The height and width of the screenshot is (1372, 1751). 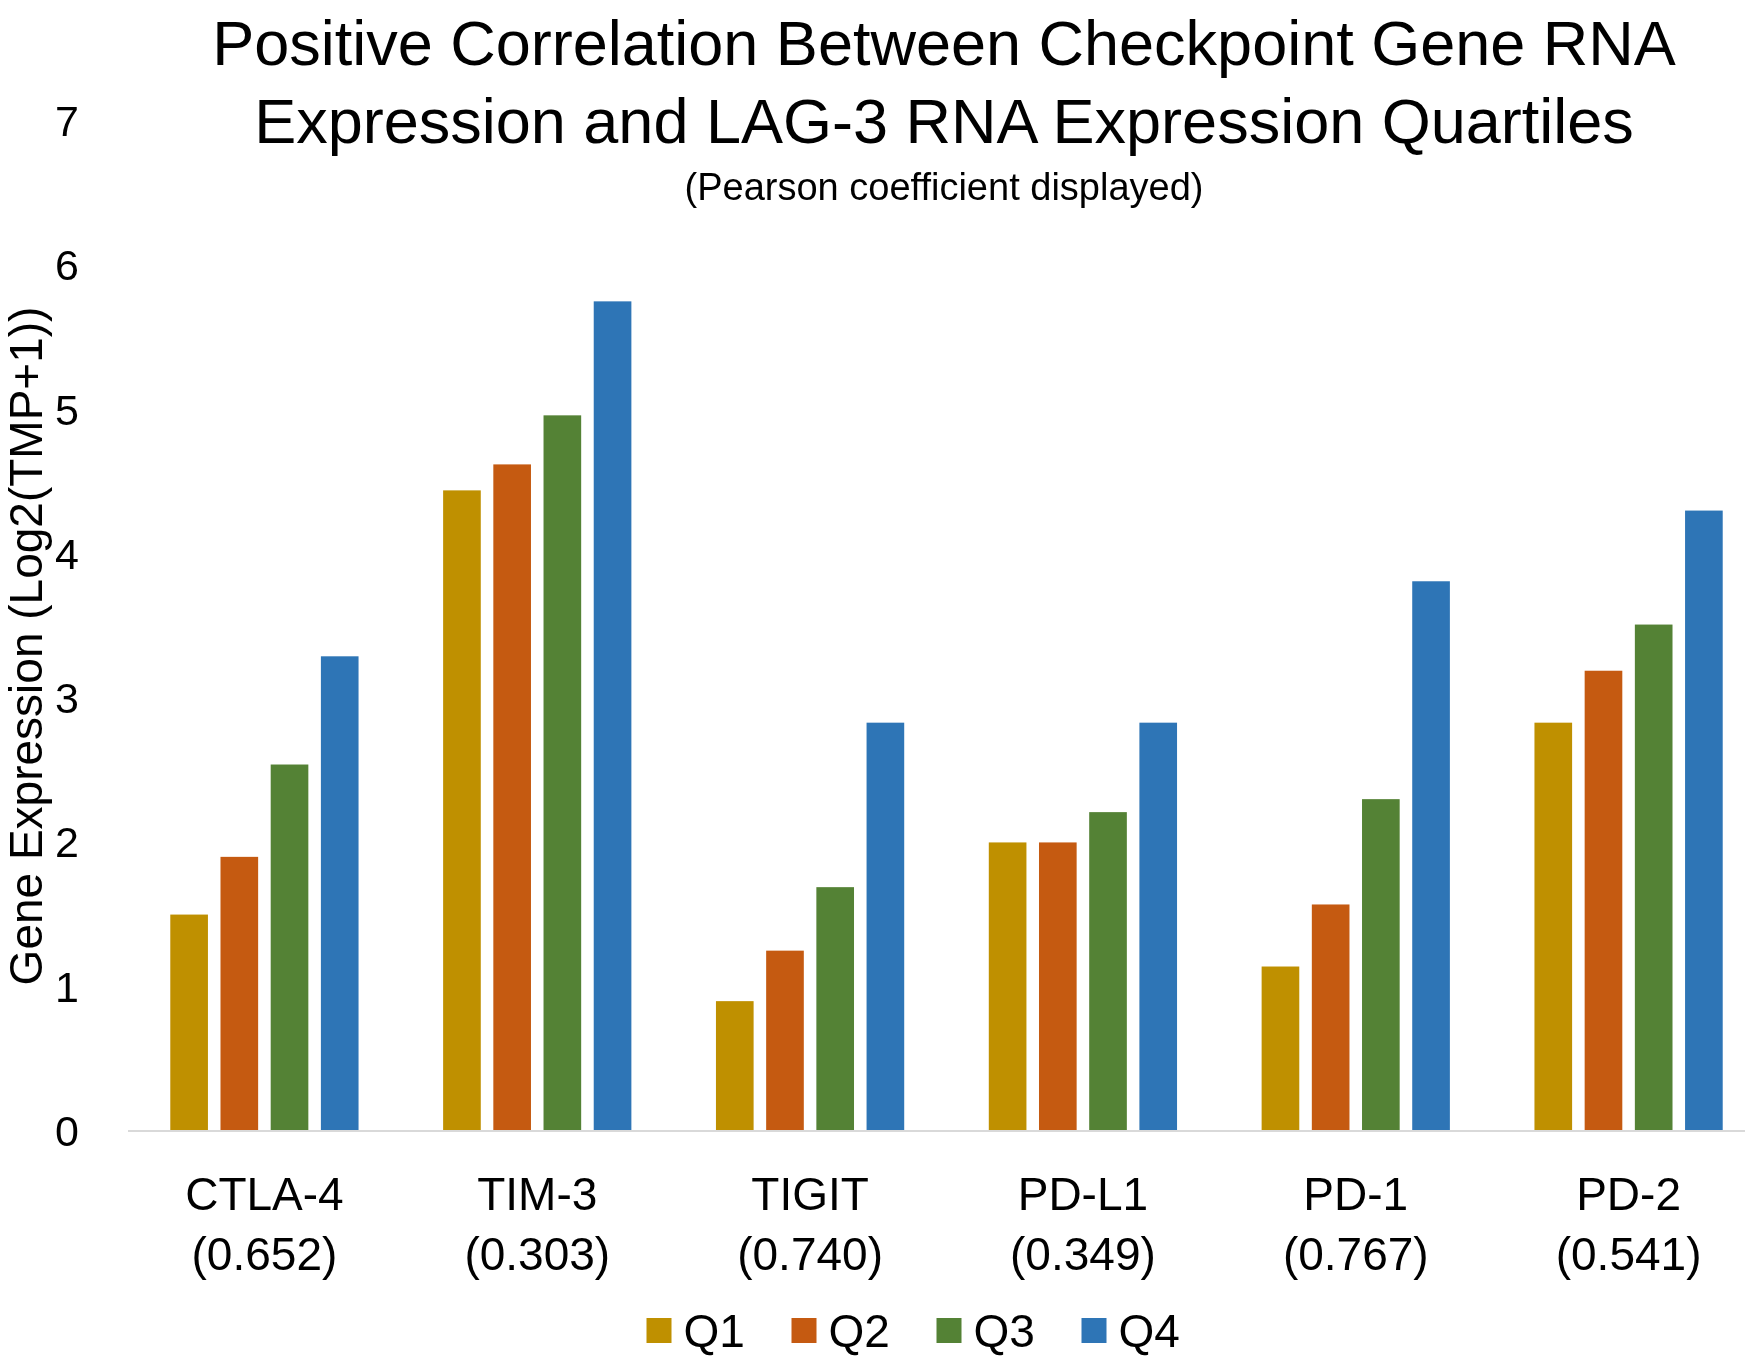 I want to click on text: (Pearson coefficient displayed), so click(x=944, y=187).